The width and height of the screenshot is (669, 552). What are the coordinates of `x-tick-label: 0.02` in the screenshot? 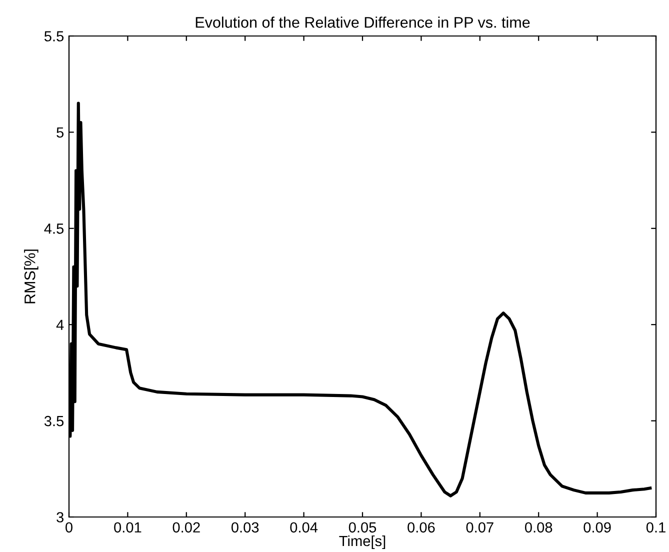 It's located at (186, 527).